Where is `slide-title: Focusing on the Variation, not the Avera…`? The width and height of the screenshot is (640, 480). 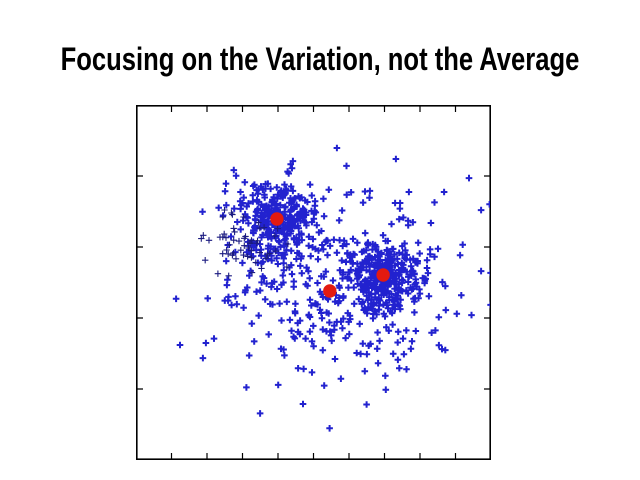
slide-title: Focusing on the Variation, not the Avera… is located at coordinates (320, 58).